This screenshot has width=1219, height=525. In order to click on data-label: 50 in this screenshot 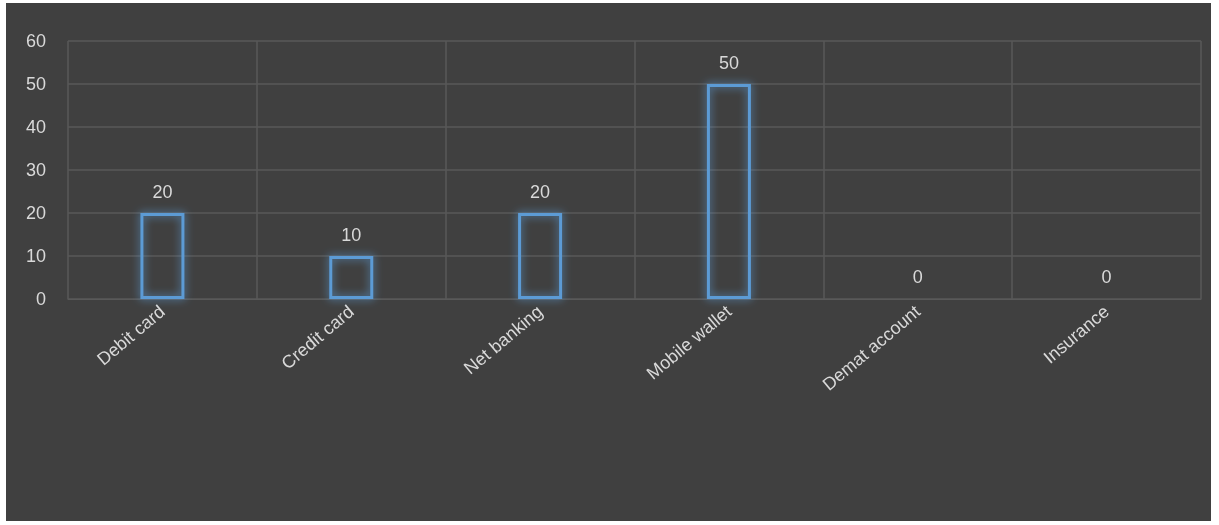, I will do `click(728, 63)`.